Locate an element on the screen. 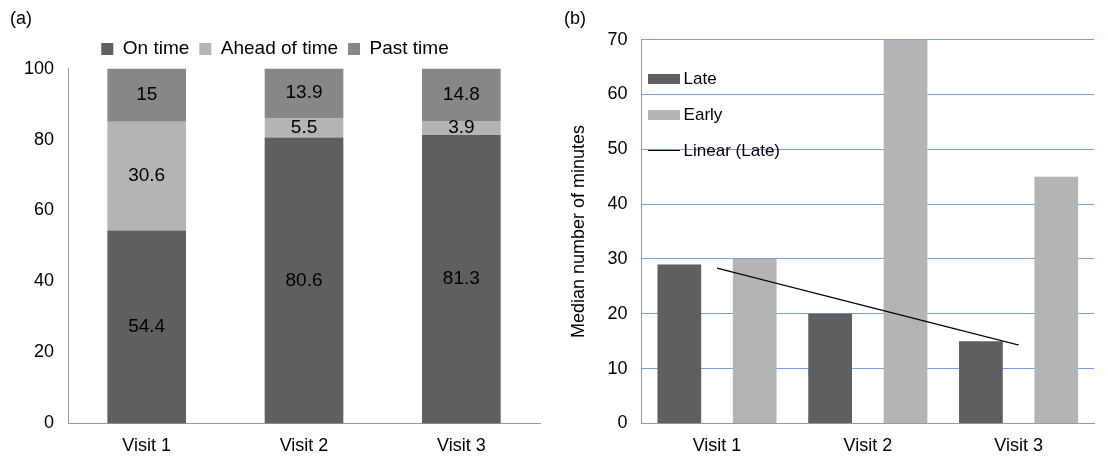 Image resolution: width=1108 pixels, height=475 pixels. y-tick-label: 100 is located at coordinates (39, 67).